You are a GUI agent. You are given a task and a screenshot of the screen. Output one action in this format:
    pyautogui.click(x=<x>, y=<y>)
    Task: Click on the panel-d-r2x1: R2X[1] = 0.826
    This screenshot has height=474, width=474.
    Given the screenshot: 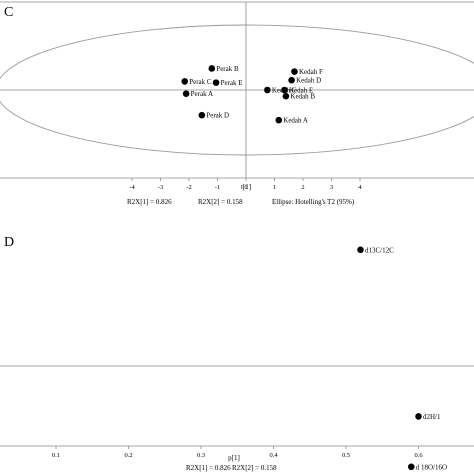 What is the action you would take?
    pyautogui.click(x=208, y=468)
    